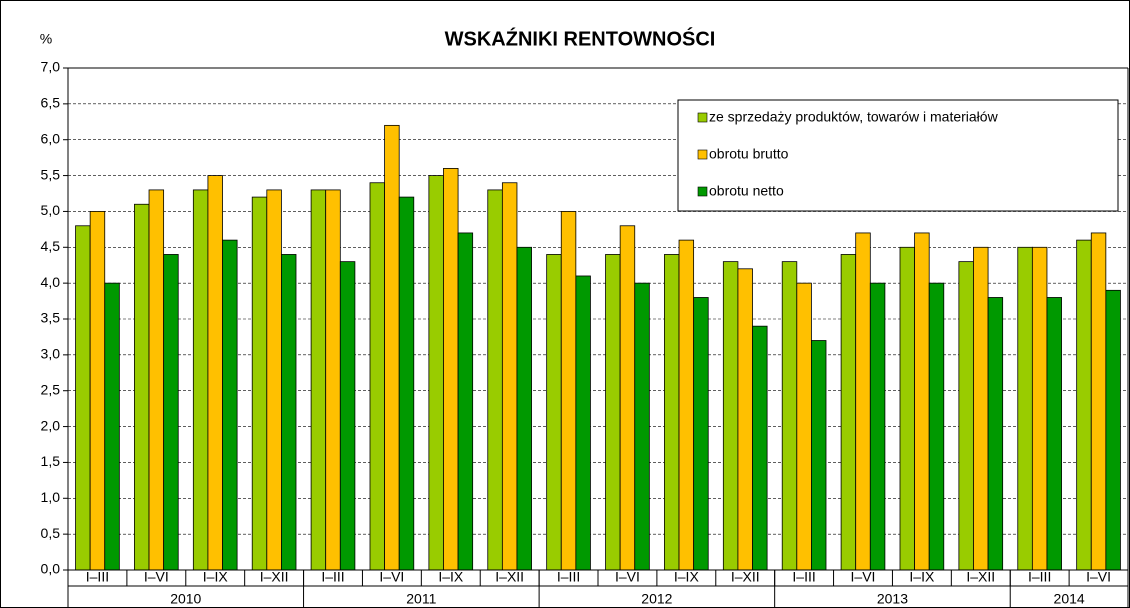 Image resolution: width=1130 pixels, height=608 pixels. What do you see at coordinates (51, 210) in the screenshot?
I see `y-tick-label: 5,0` at bounding box center [51, 210].